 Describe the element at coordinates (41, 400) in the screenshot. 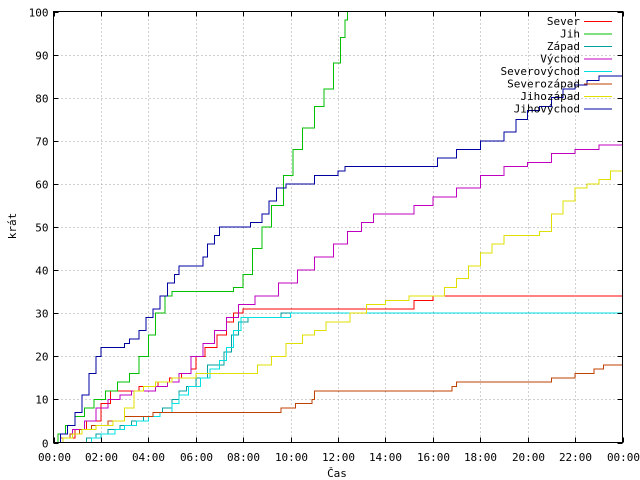

I see `y-tick-label: 10` at that location.